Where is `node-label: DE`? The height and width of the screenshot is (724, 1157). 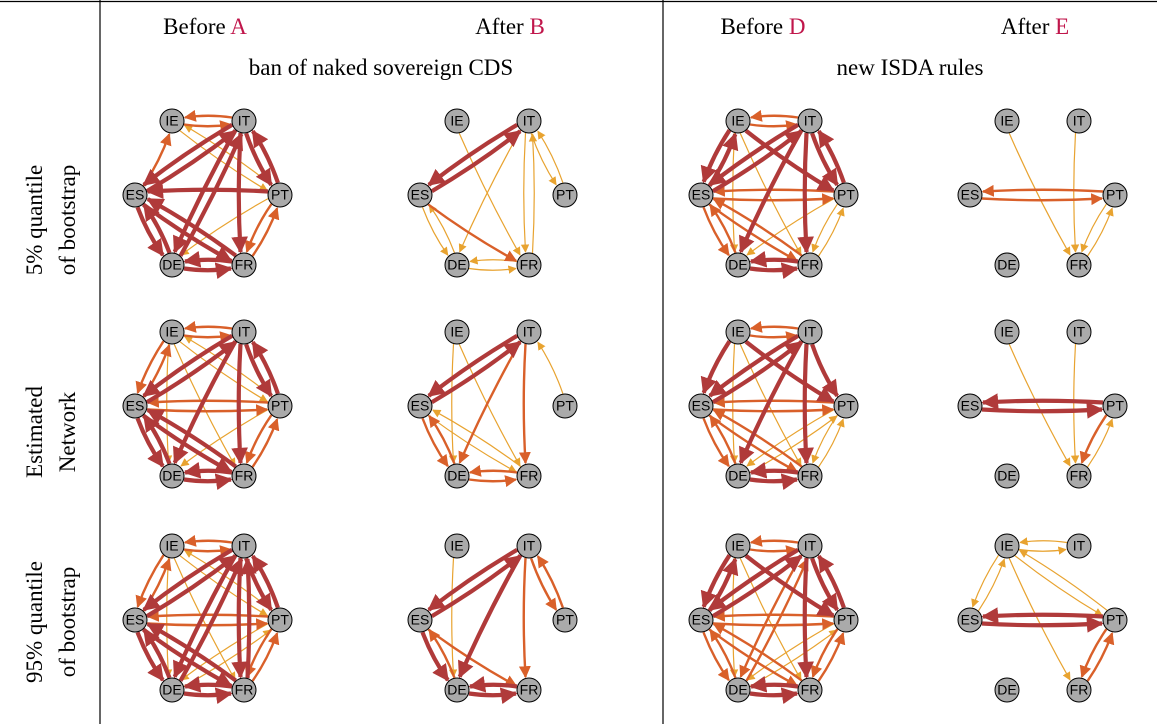 node-label: DE is located at coordinates (1006, 690).